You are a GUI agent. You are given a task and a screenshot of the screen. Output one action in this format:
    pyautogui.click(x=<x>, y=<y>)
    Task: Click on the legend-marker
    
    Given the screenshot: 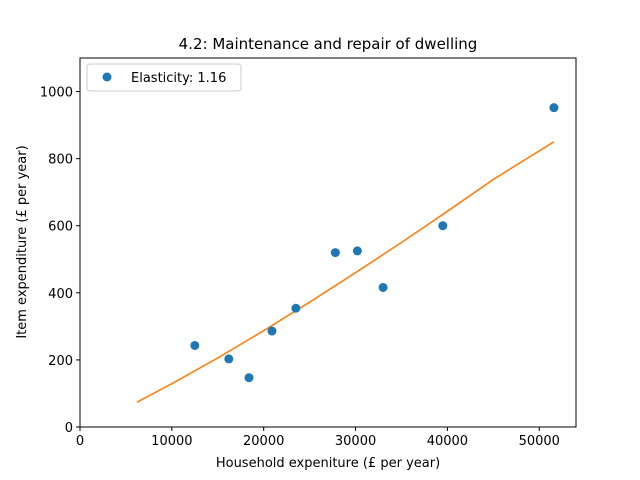 What is the action you would take?
    pyautogui.click(x=107, y=77)
    